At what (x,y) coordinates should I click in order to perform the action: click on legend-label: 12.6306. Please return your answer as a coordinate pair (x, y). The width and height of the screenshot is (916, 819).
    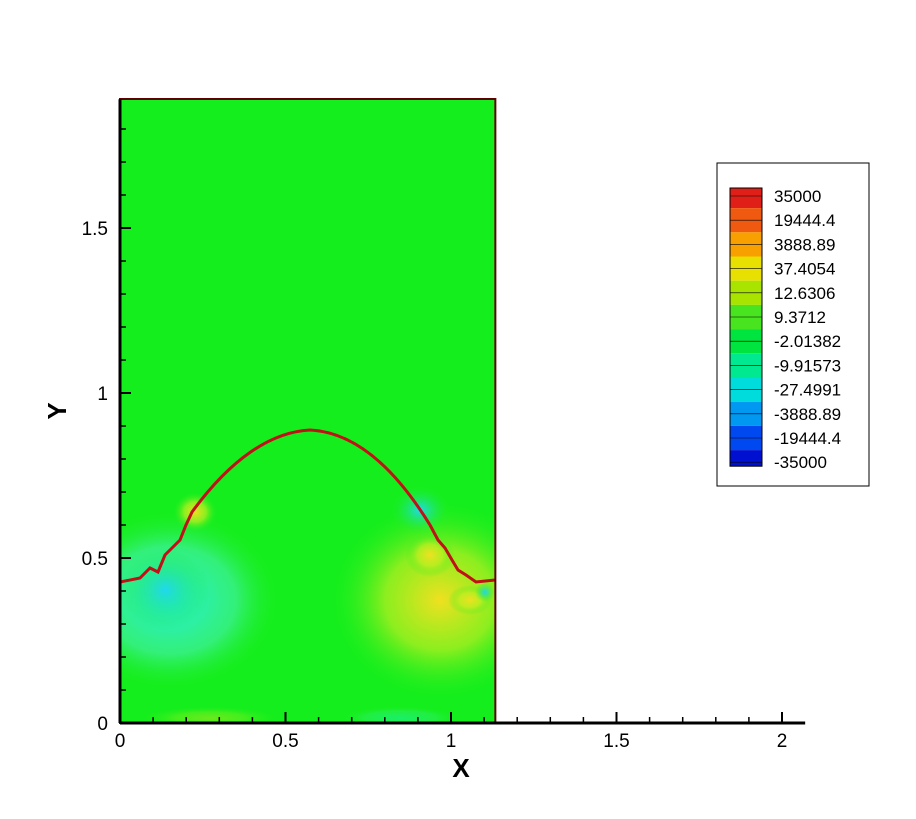
    Looking at the image, I should click on (804, 293).